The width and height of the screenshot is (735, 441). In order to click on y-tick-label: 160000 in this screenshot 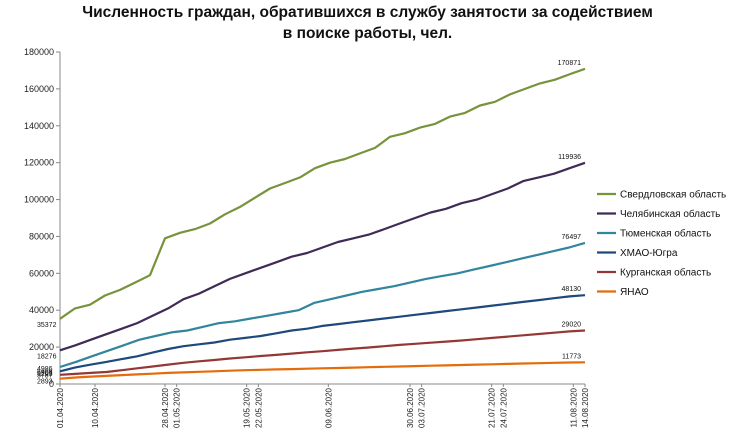, I will do `click(39, 89)`.